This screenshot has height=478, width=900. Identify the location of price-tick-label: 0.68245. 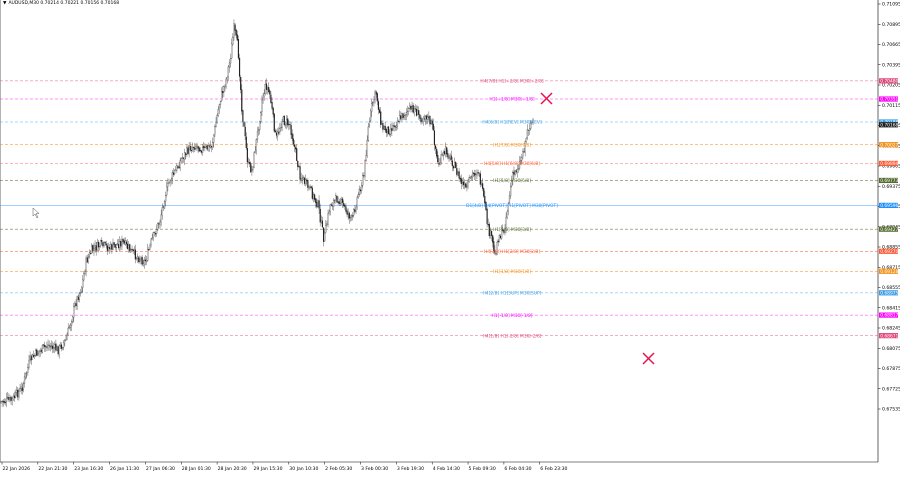
(891, 329).